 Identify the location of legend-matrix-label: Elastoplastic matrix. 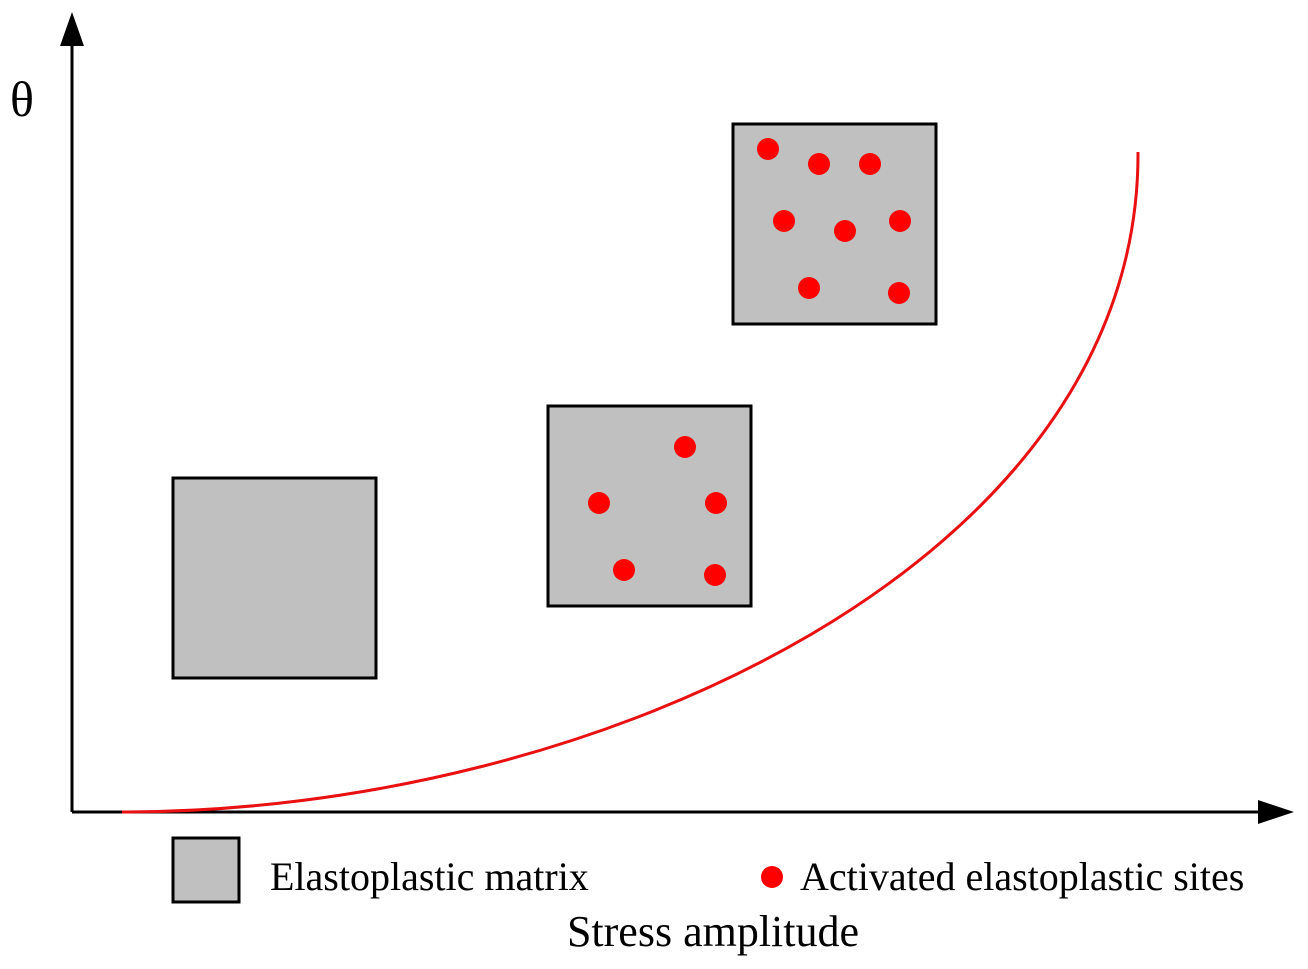
(429, 876).